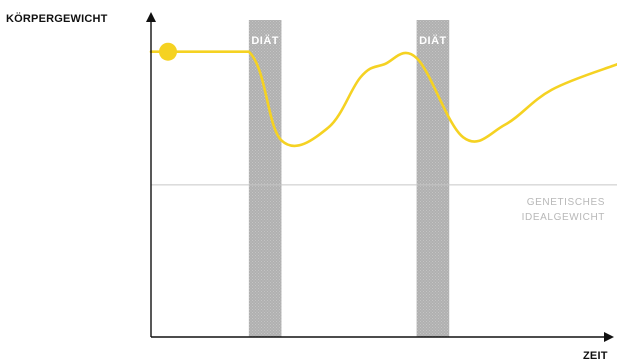 This screenshot has width=617, height=363. What do you see at coordinates (57, 18) in the screenshot?
I see `y-axis-title: KÖRPERGEWICHT` at bounding box center [57, 18].